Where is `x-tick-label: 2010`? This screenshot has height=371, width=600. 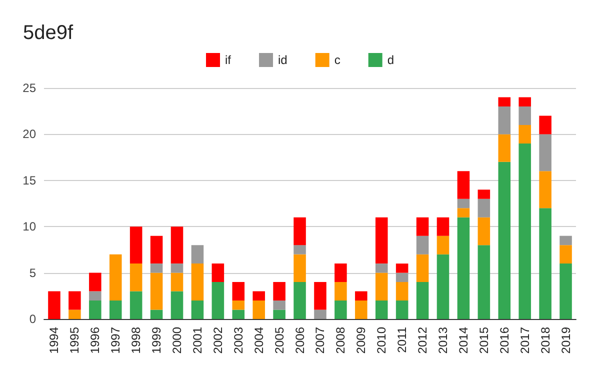
x-tick-label: 2010 is located at coordinates (381, 340).